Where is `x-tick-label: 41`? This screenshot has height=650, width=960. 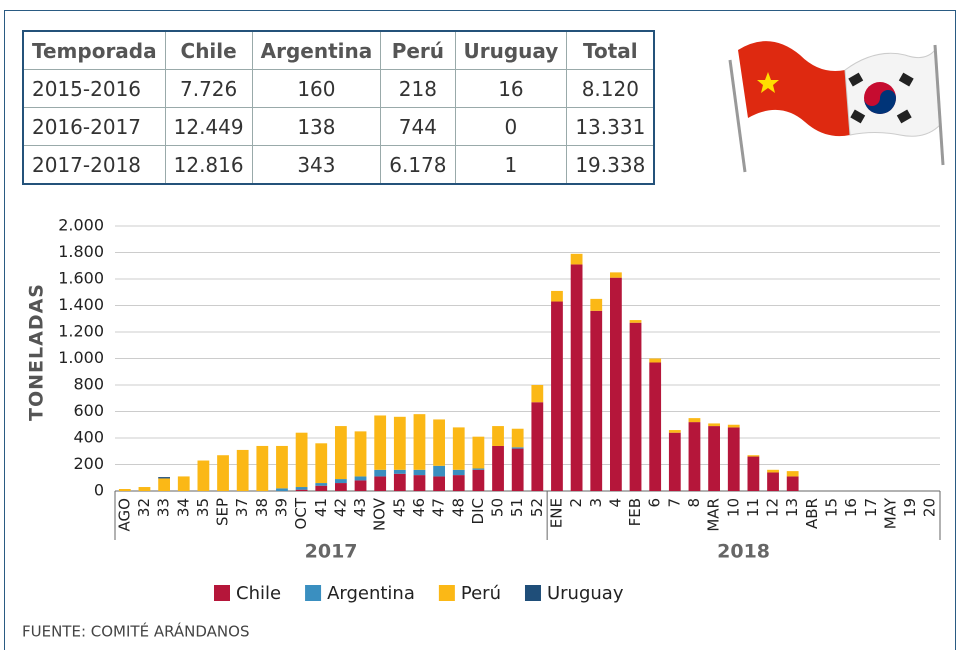
x-tick-label: 41 is located at coordinates (321, 507).